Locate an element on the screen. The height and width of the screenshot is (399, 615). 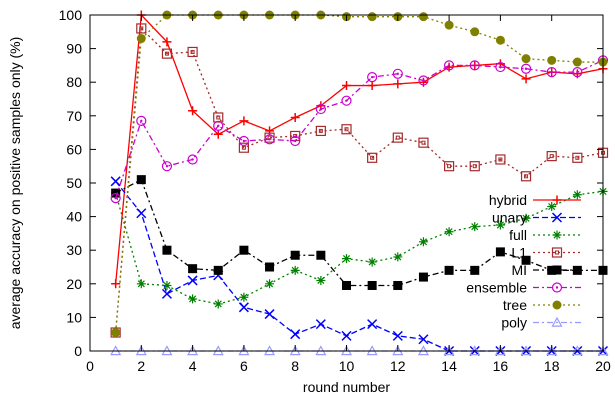
legend-label-L1: L1 is located at coordinates (519, 253).